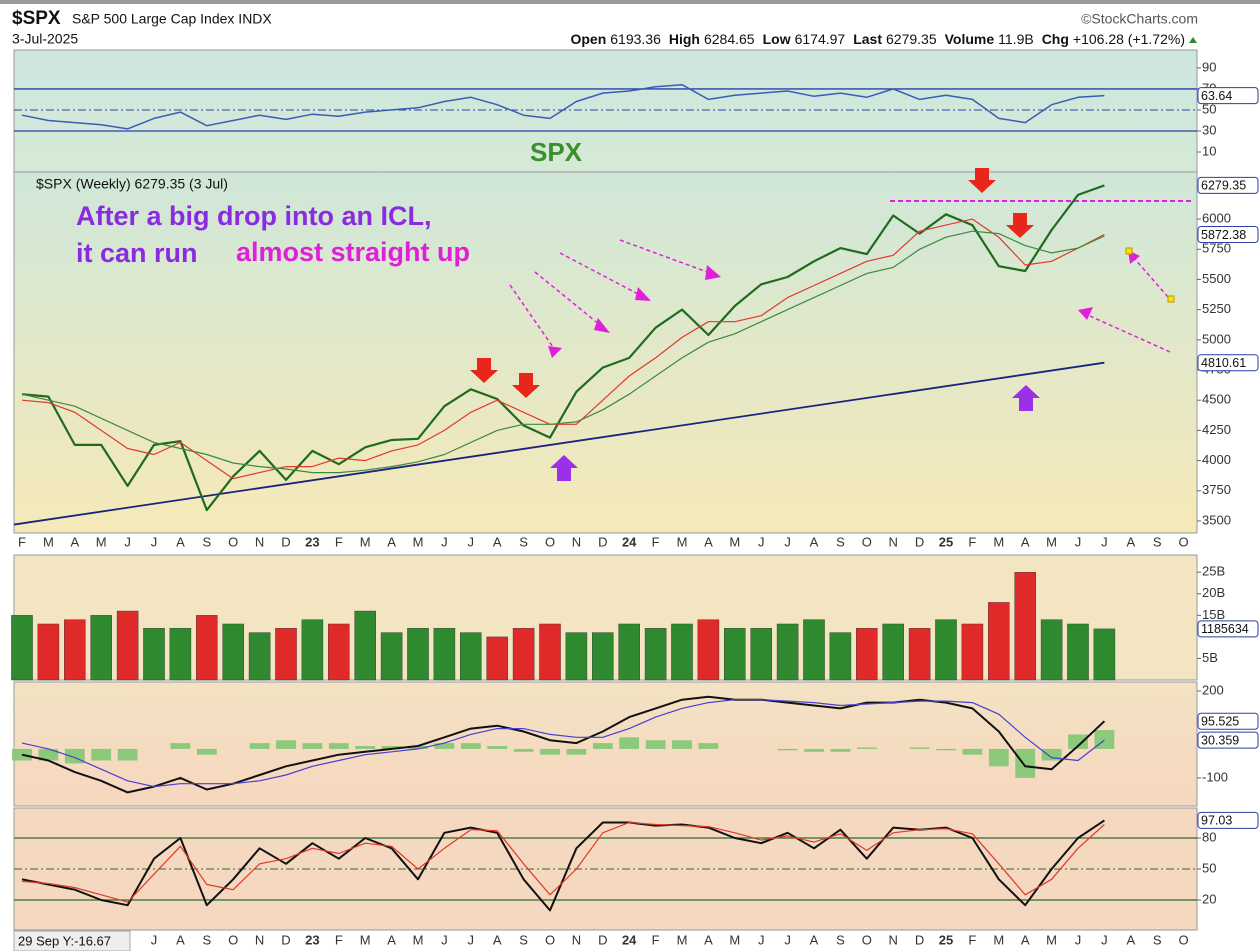 The width and height of the screenshot is (1260, 951). I want to click on quote-label: Chg, so click(1055, 39).